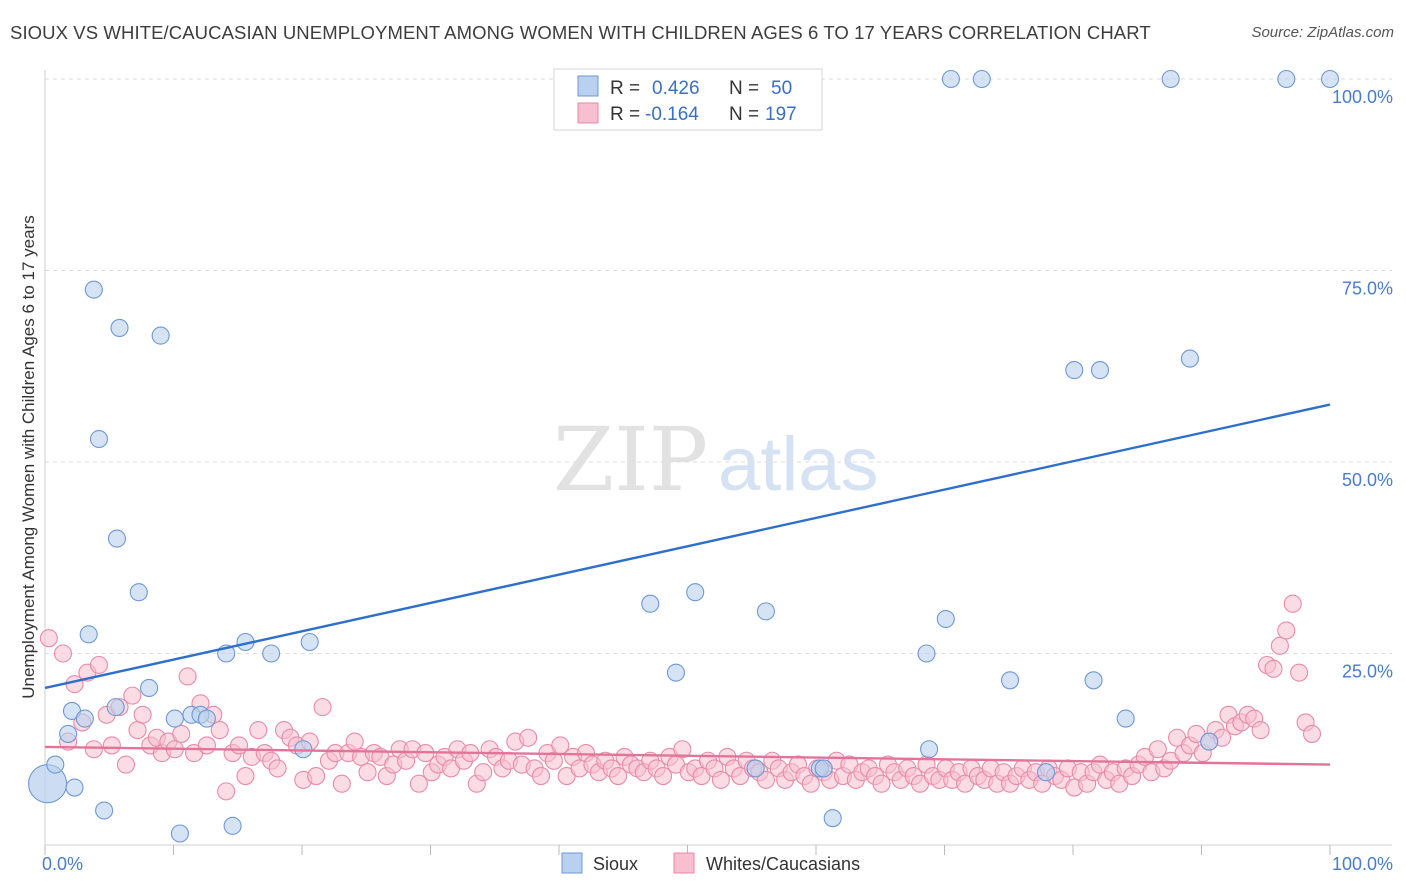  I want to click on legend-top: R = 0.426 N = 50 R = -0.164 N = 197, so click(688, 99).